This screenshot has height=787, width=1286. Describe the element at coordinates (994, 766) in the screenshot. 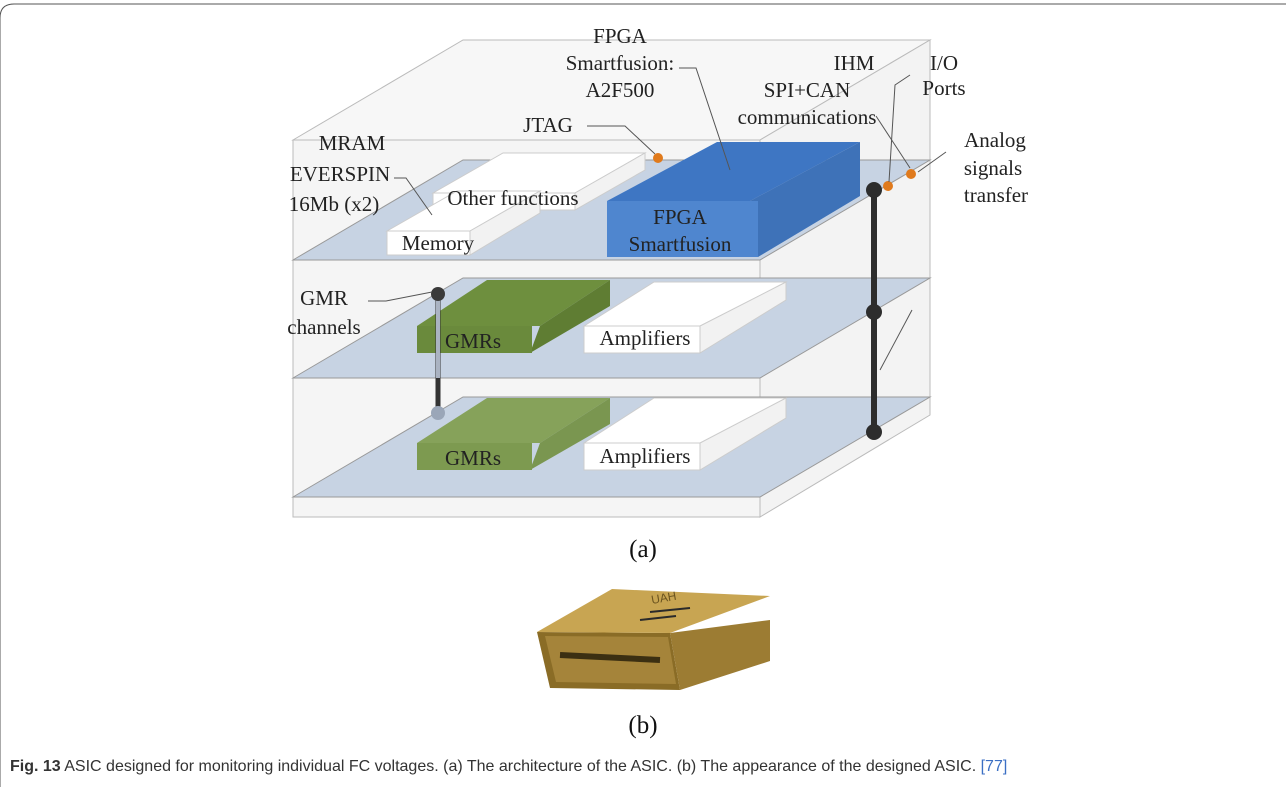

I see `citation-link: [77]` at that location.